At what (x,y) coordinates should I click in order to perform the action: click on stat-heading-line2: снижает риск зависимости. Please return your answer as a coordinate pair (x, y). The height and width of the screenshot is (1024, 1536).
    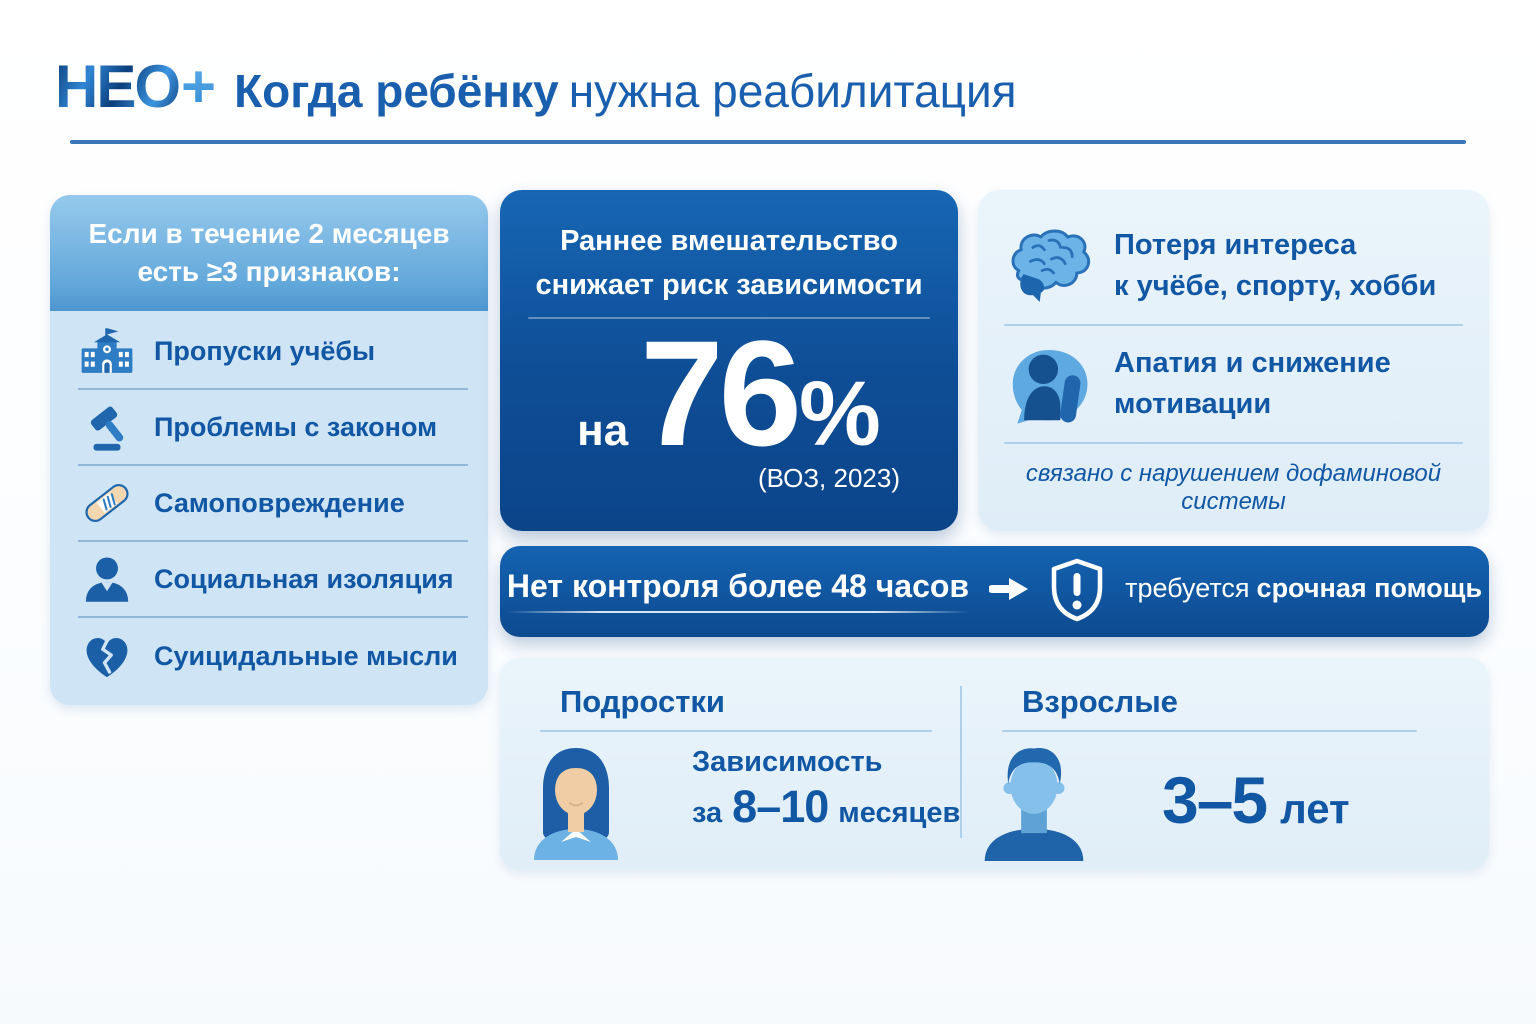
    Looking at the image, I should click on (729, 284).